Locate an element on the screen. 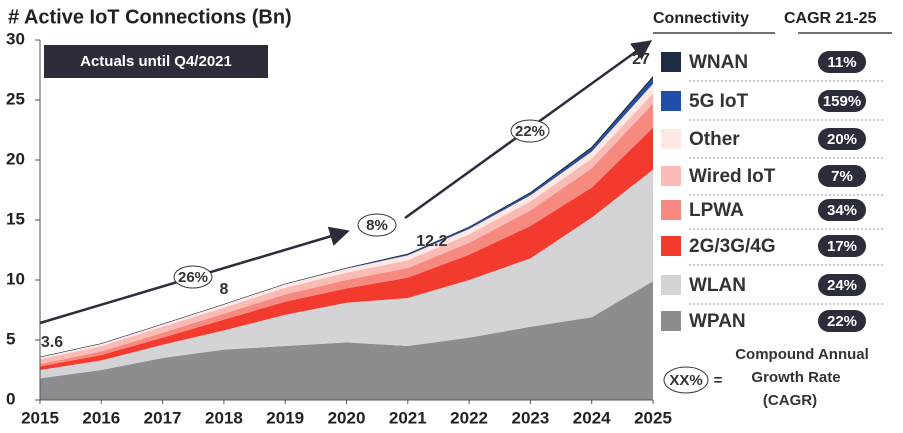 The image size is (903, 433). x-tick-label: 2024 is located at coordinates (592, 417).